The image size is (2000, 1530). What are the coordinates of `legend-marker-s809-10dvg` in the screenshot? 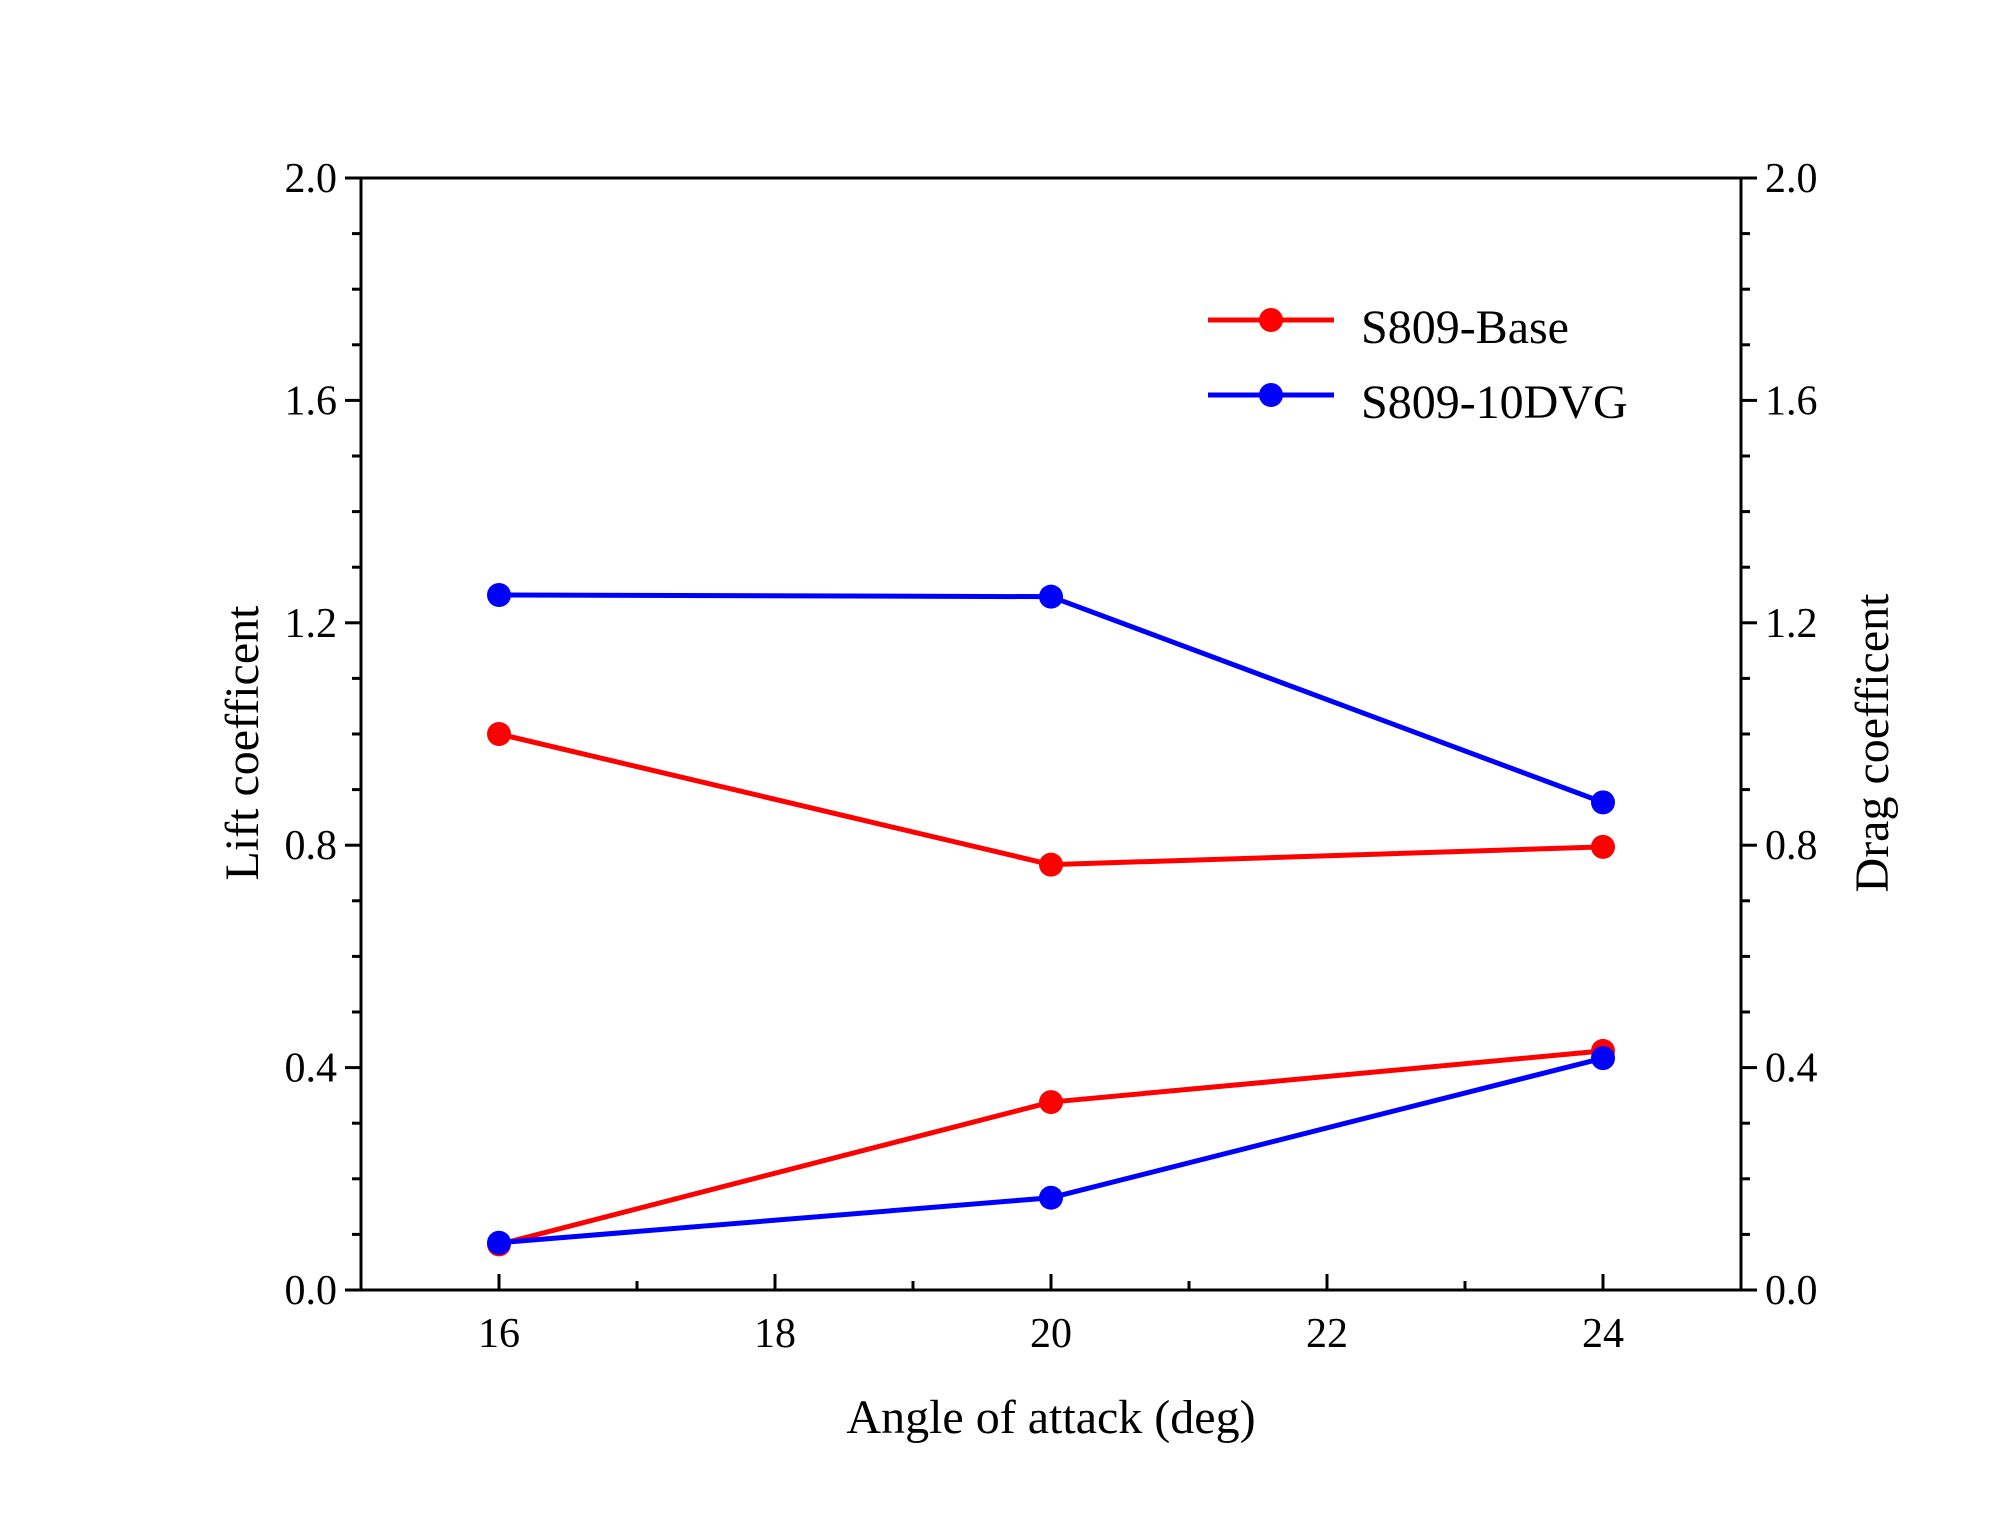 It's located at (1271, 395).